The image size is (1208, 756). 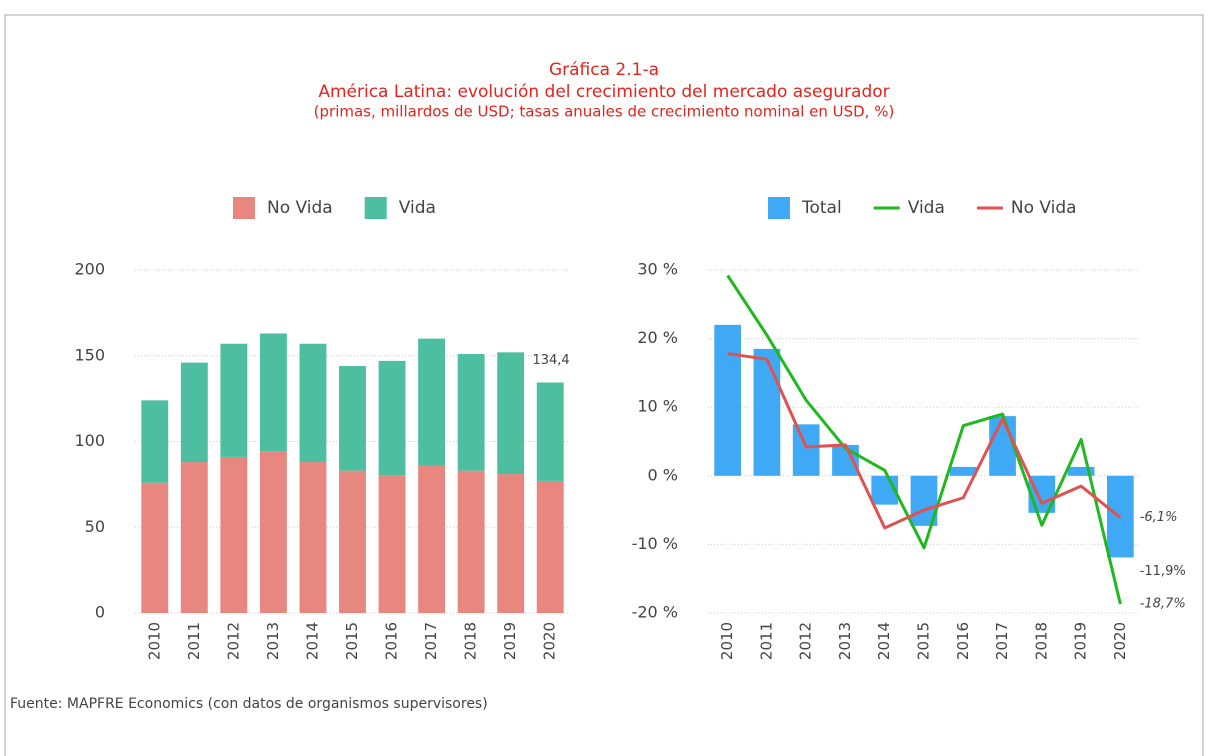 I want to click on value-label: -6,1%, so click(x=1159, y=517).